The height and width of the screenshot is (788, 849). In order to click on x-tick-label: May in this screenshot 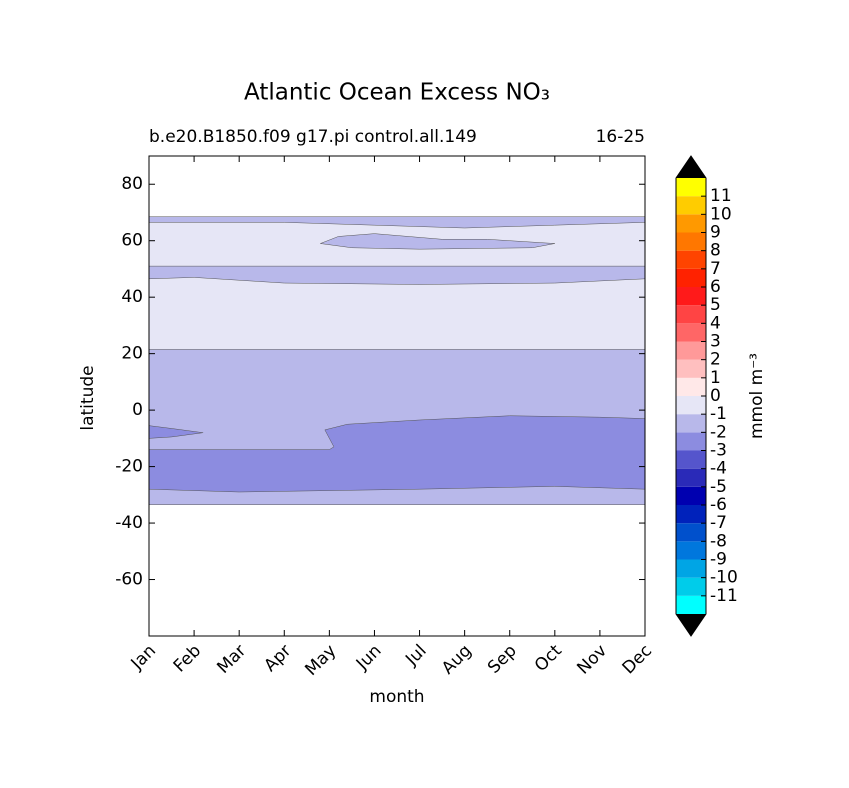, I will do `click(320, 660)`.